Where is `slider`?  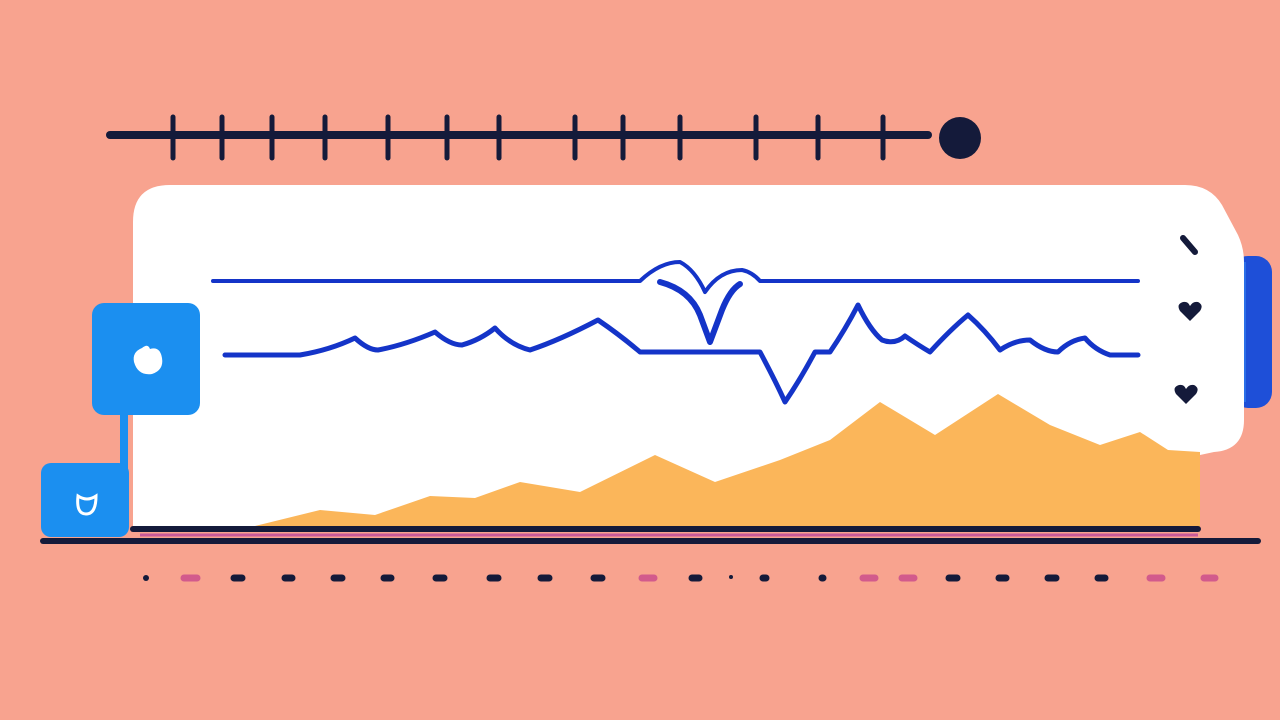 slider is located at coordinates (519, 137).